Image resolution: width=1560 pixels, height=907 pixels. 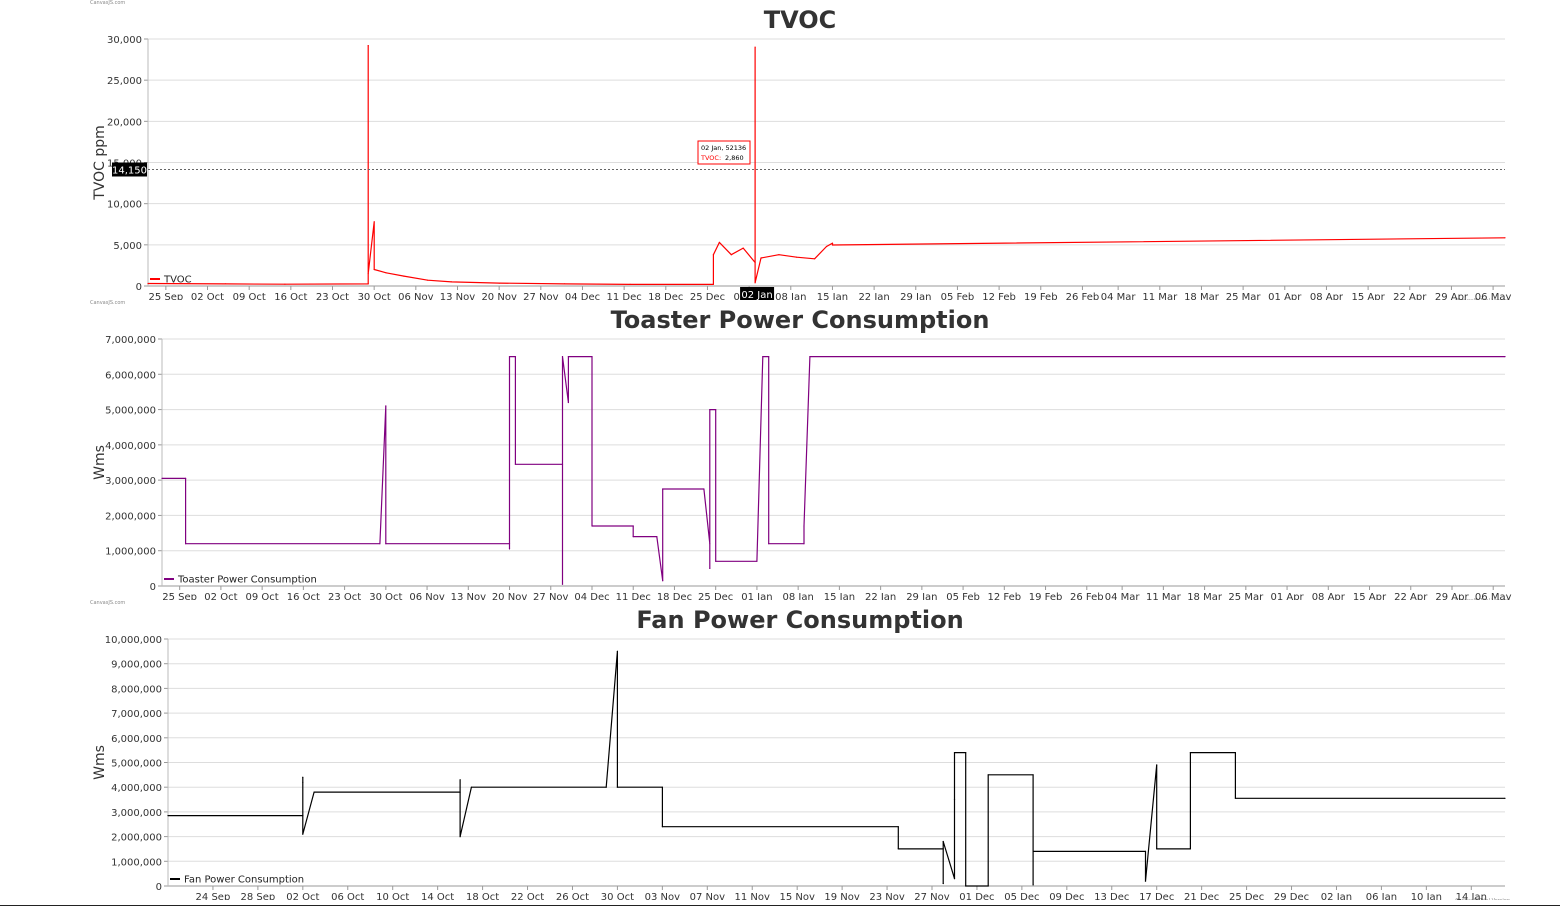 I want to click on legend-label: Fan Power Consumption, so click(x=244, y=880).